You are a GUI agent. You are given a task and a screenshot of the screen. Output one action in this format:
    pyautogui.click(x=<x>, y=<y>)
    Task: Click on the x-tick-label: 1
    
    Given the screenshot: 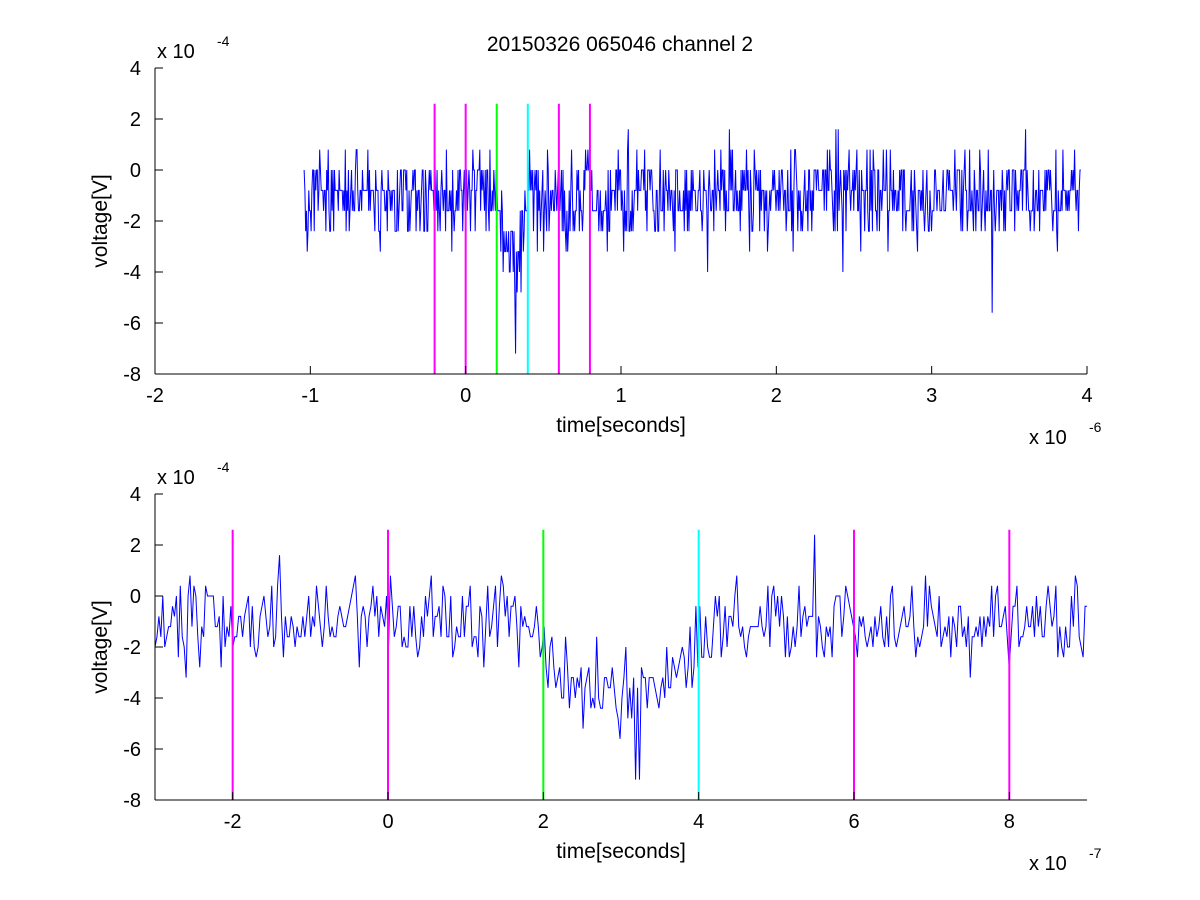 What is the action you would take?
    pyautogui.click(x=620, y=396)
    